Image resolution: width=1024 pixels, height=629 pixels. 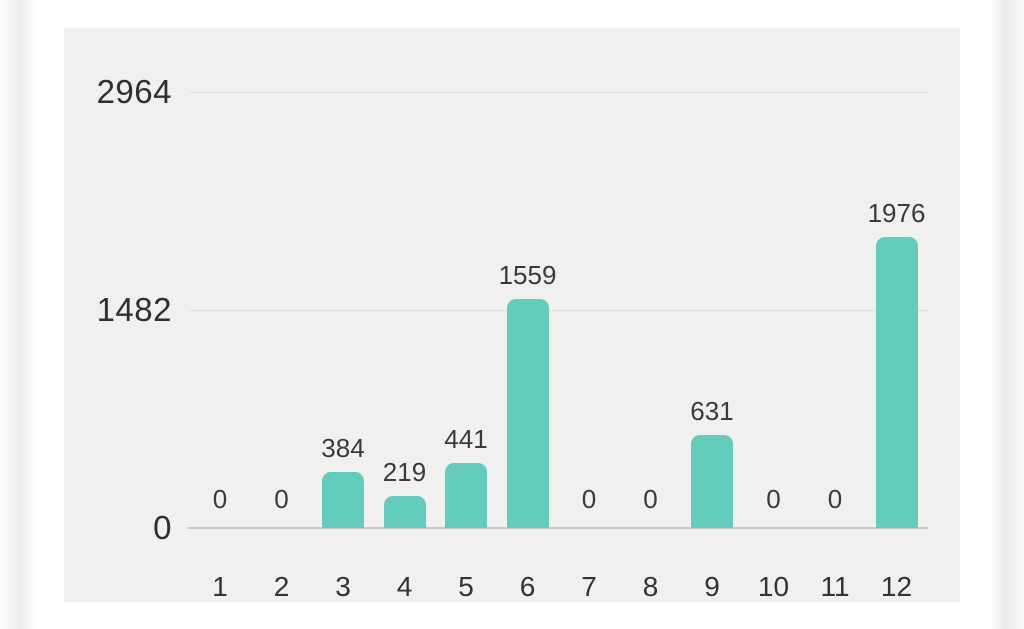 I want to click on value-label-3: 384, so click(x=343, y=447).